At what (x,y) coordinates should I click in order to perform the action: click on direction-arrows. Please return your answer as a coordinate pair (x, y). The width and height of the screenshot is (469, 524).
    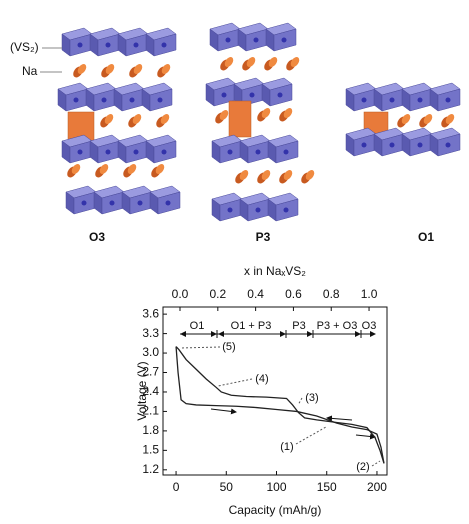
    Looking at the image, I should click on (293, 424).